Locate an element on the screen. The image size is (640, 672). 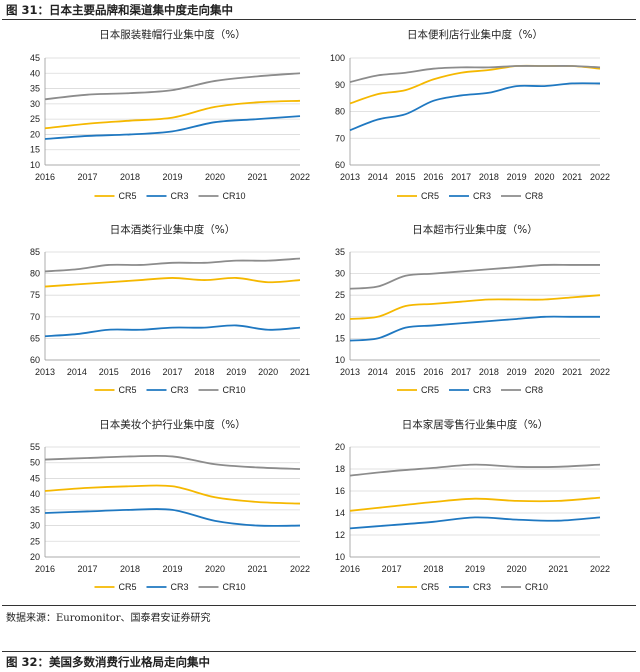
chart-3-legend-label-cr5: CR5 is located at coordinates (430, 390).